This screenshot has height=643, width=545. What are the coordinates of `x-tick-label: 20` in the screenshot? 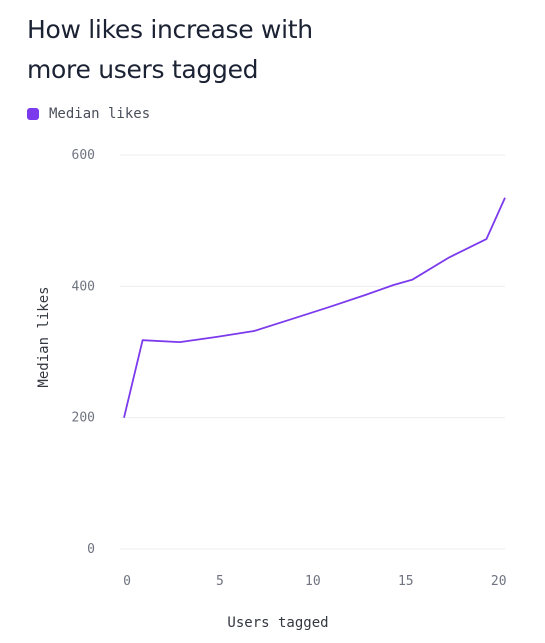 It's located at (499, 581).